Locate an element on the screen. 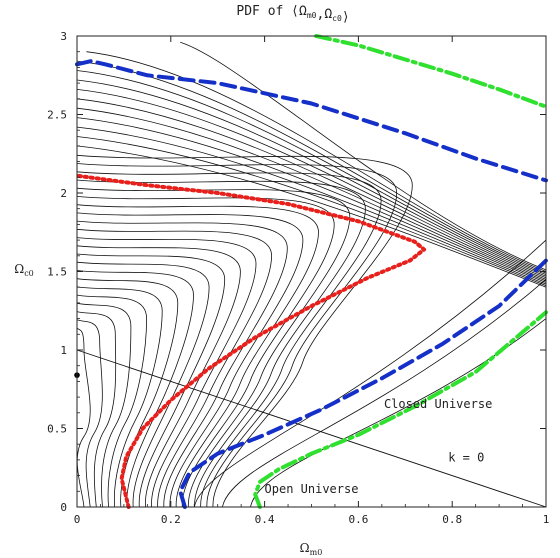  confidence-contour-outer-upper is located at coordinates (431, 71).